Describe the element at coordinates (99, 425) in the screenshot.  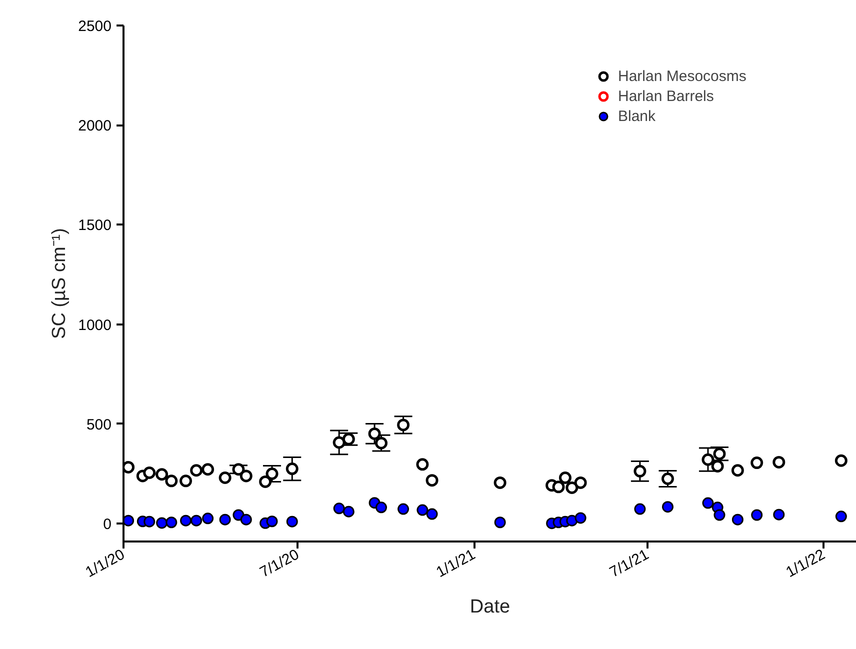
I see `y-tick-label: 500` at that location.